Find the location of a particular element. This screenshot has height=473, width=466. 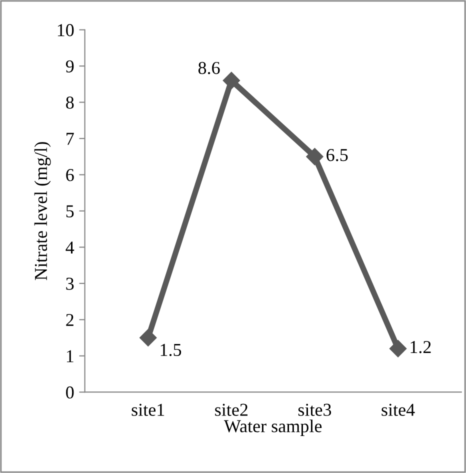

y-tick-label: 0 is located at coordinates (70, 392).